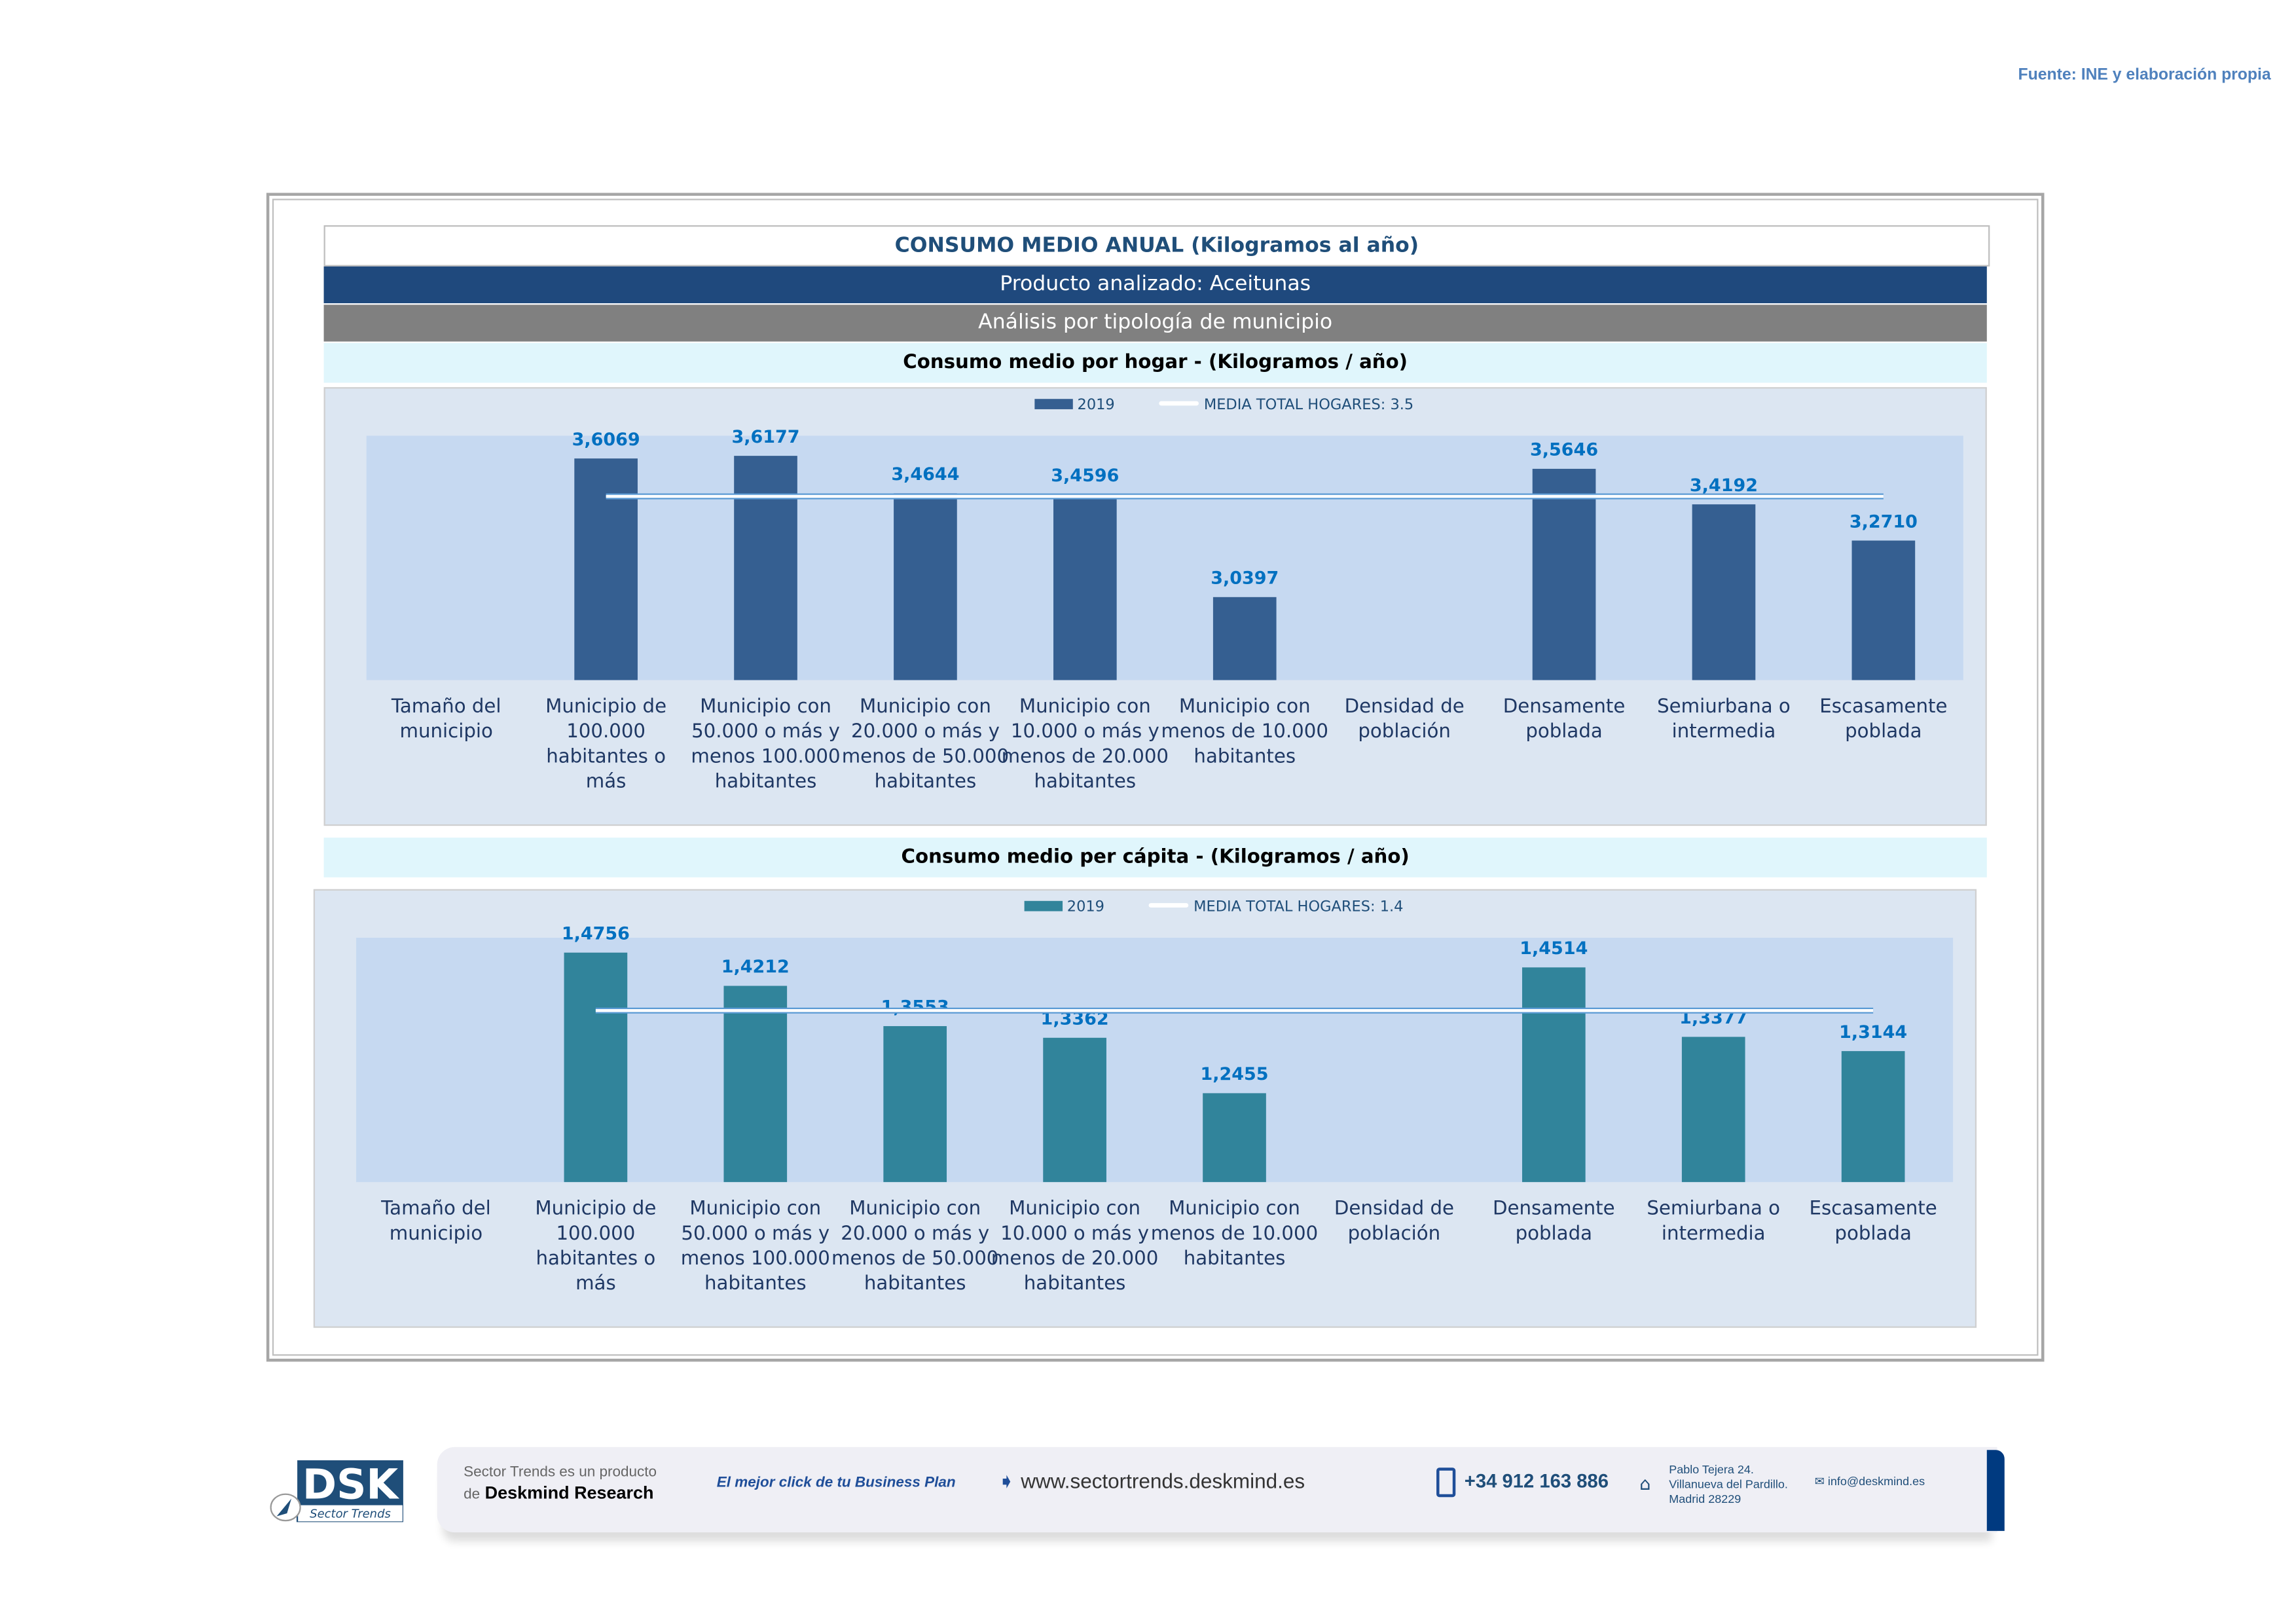 This screenshot has height=1624, width=2296. What do you see at coordinates (1536, 1480) in the screenshot?
I see `footer-phone: +34 912 163 886` at bounding box center [1536, 1480].